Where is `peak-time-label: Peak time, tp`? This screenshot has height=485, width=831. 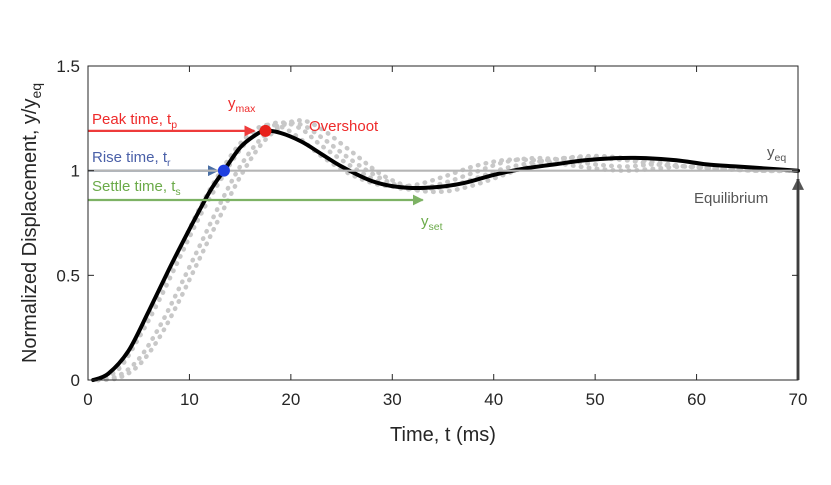 peak-time-label: Peak time, tp is located at coordinates (134, 121).